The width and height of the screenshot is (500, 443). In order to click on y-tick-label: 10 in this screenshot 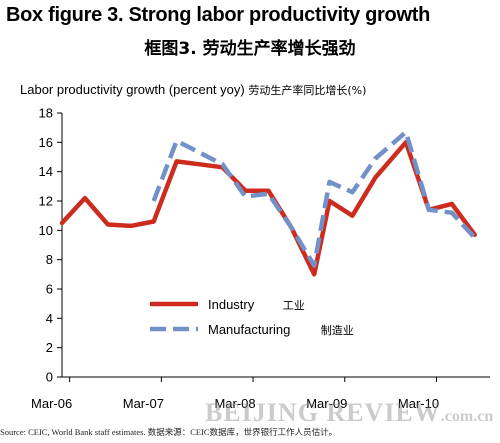, I will do `click(46, 230)`.